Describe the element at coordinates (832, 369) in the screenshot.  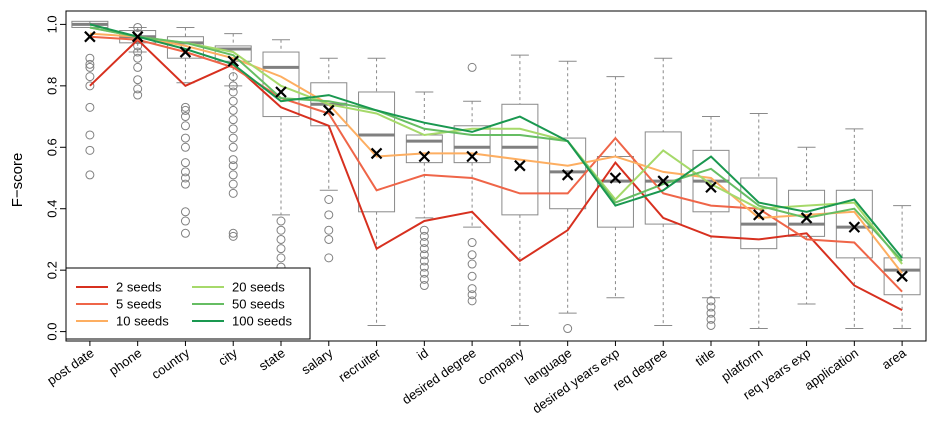
I see `x-tick-label: application` at that location.